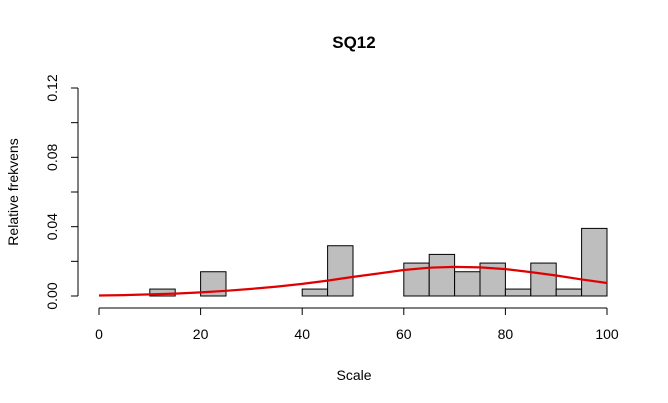 The width and height of the screenshot is (668, 403). What do you see at coordinates (506, 334) in the screenshot?
I see `x-tick-label: 80` at bounding box center [506, 334].